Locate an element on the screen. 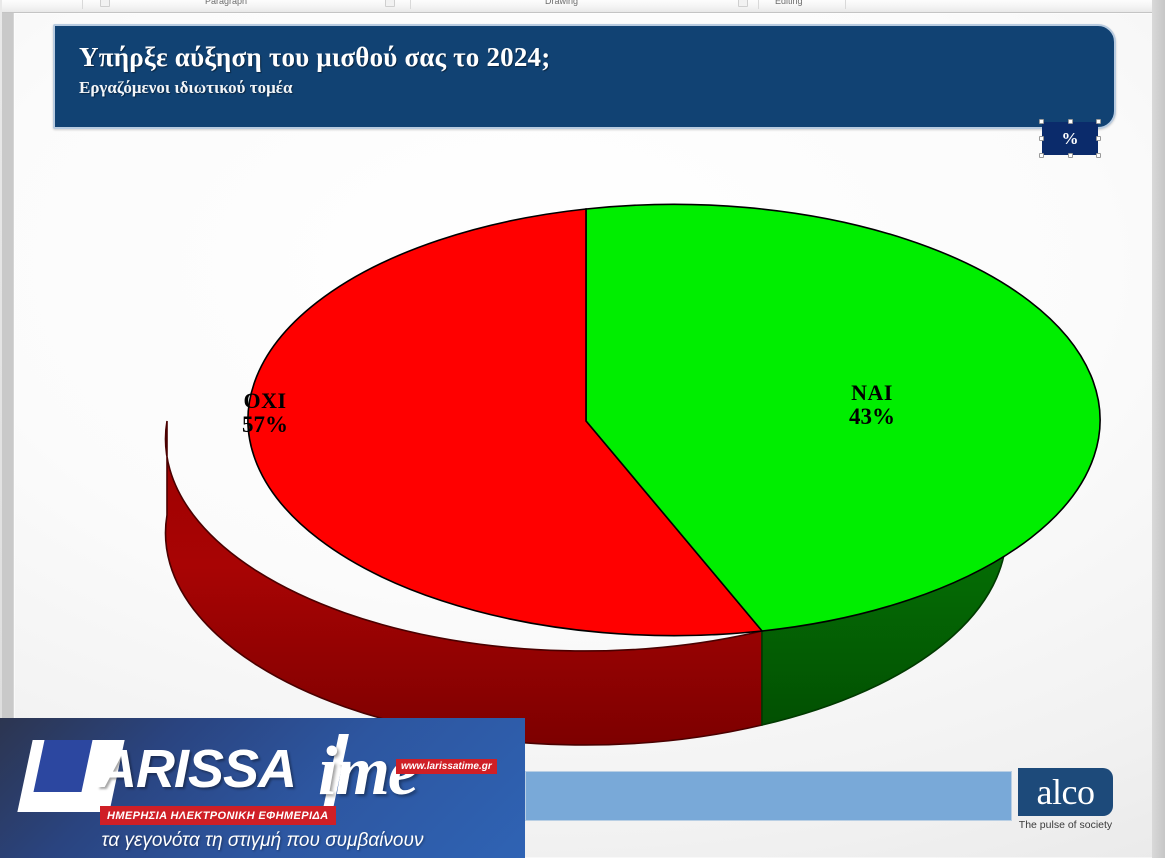 Image resolution: width=1165 pixels, height=858 pixels. selection-handle-top-right is located at coordinates (1098, 121).